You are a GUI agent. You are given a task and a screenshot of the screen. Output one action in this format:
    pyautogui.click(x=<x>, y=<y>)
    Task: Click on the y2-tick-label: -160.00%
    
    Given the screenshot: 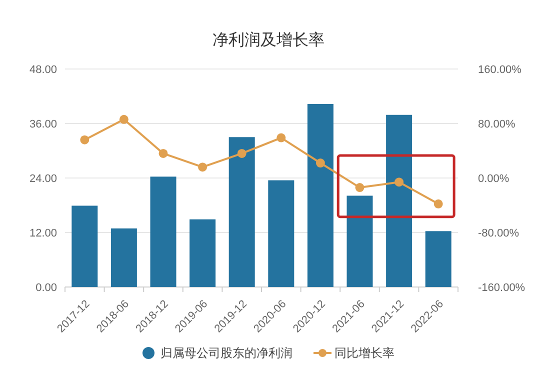 What is the action you would take?
    pyautogui.click(x=502, y=288)
    